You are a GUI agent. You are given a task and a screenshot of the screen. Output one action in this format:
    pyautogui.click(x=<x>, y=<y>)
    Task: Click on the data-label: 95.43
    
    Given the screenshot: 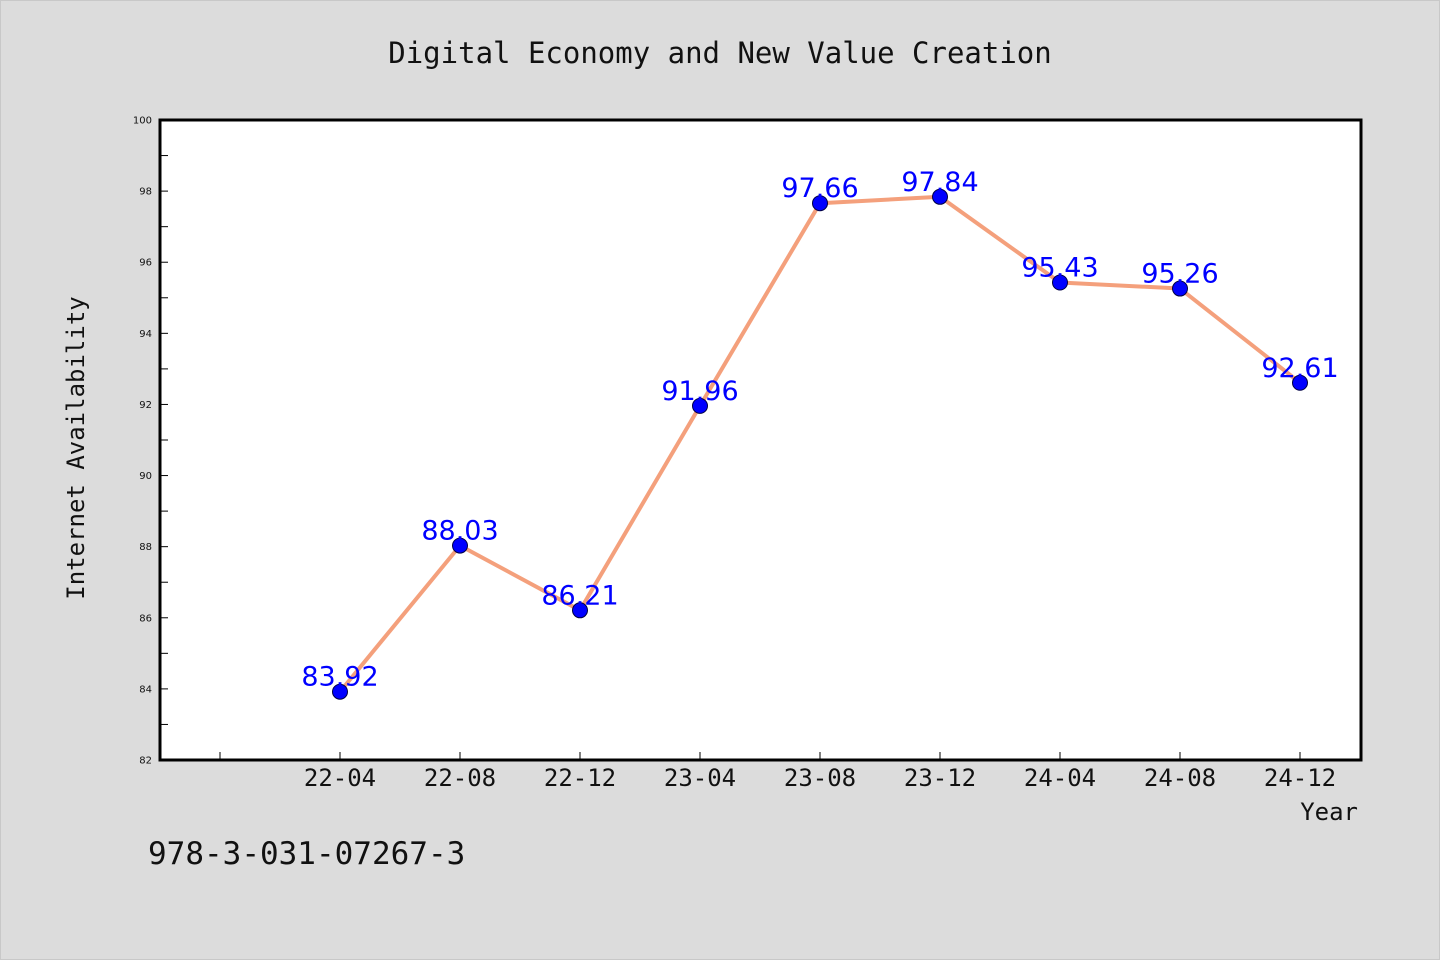 What is the action you would take?
    pyautogui.click(x=1059, y=267)
    